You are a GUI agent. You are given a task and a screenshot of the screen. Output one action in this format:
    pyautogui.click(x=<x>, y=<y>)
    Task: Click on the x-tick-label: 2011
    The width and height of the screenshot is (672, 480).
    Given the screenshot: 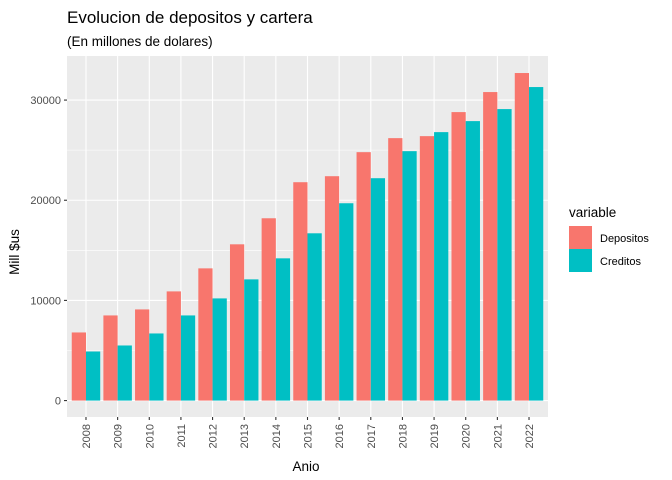 What is the action you would take?
    pyautogui.click(x=182, y=436)
    